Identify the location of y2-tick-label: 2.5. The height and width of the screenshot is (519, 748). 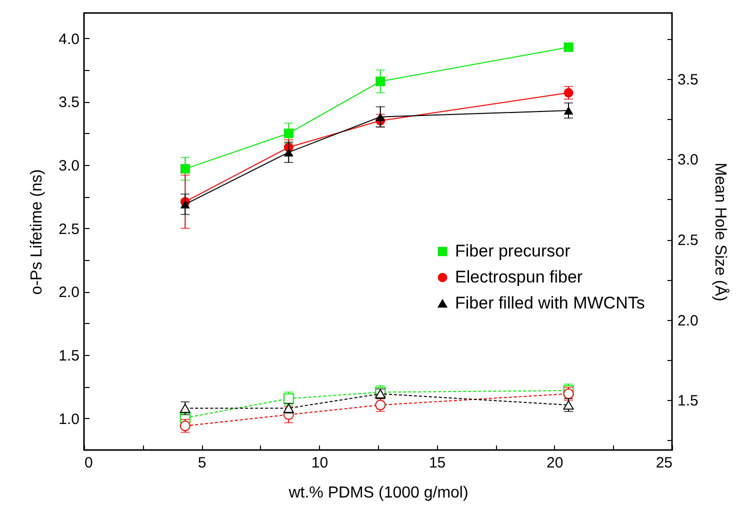
(688, 241).